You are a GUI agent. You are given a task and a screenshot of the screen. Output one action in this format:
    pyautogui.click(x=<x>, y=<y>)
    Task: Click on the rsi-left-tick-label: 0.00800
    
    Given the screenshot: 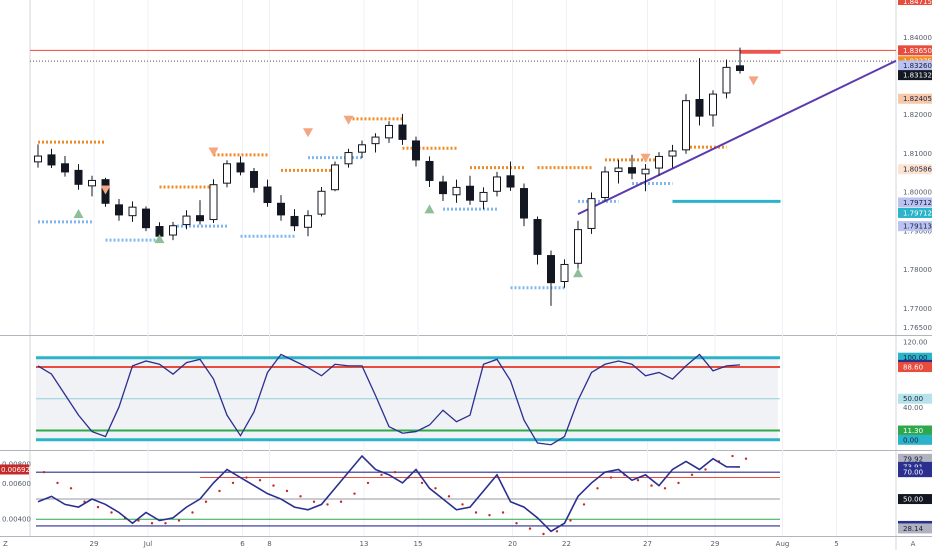 What is the action you would take?
    pyautogui.click(x=16, y=464)
    